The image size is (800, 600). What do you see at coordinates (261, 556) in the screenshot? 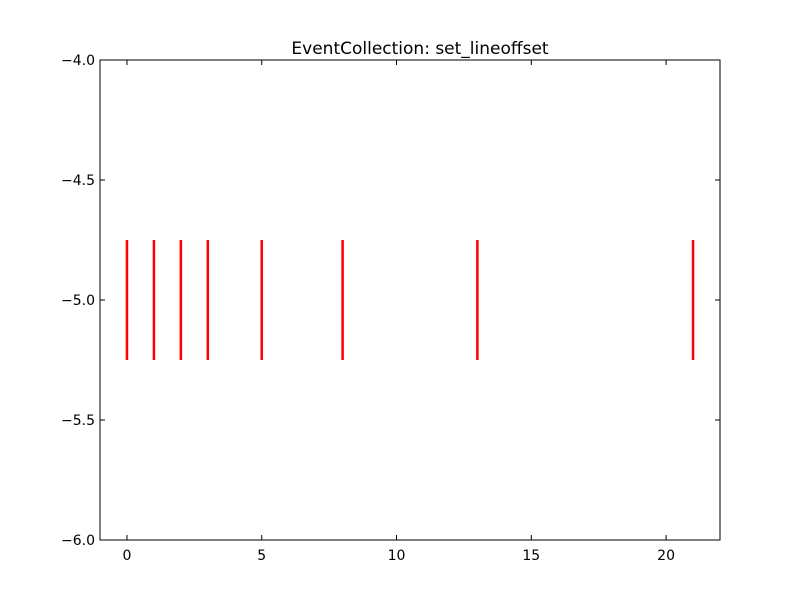
I see `x-tick-label: 5` at bounding box center [261, 556].